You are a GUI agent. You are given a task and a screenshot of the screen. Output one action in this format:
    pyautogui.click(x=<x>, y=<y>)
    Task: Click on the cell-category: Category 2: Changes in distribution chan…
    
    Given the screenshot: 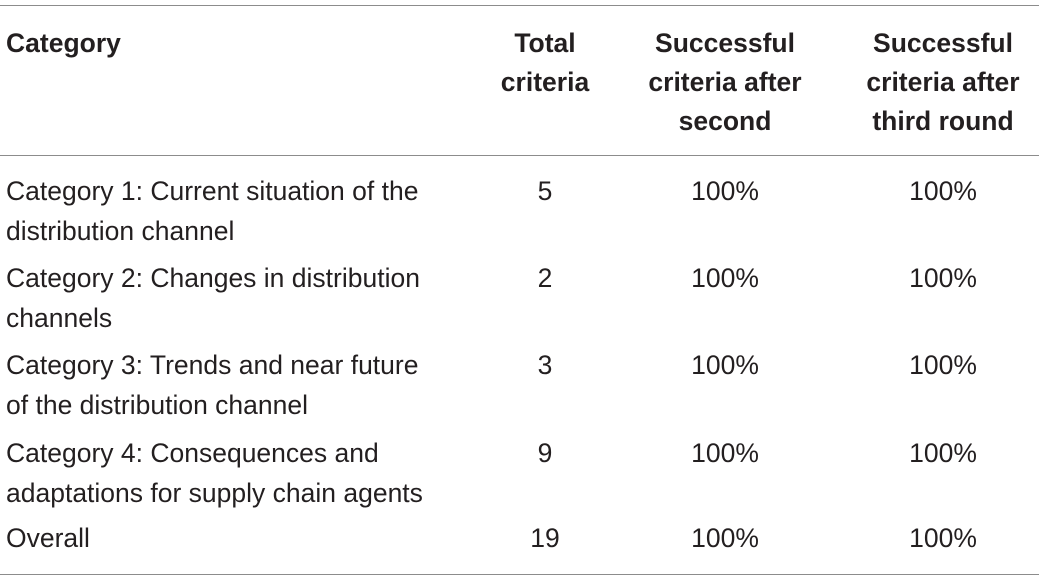 What is the action you would take?
    pyautogui.click(x=213, y=298)
    